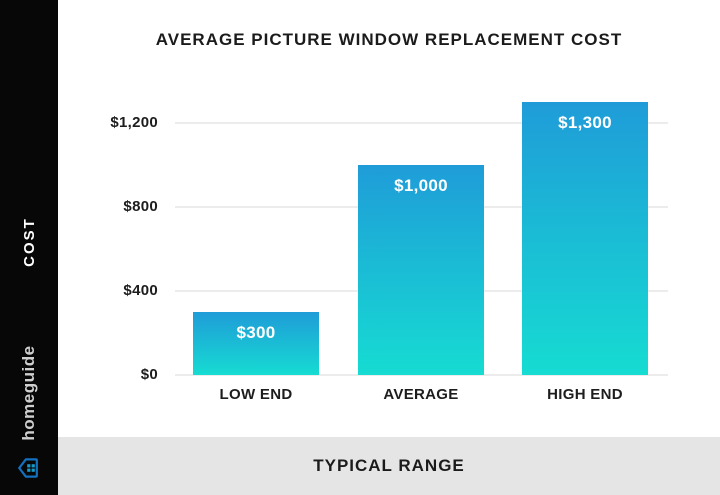  Describe the element at coordinates (29, 242) in the screenshot. I see `y-axis-title: COST` at that location.